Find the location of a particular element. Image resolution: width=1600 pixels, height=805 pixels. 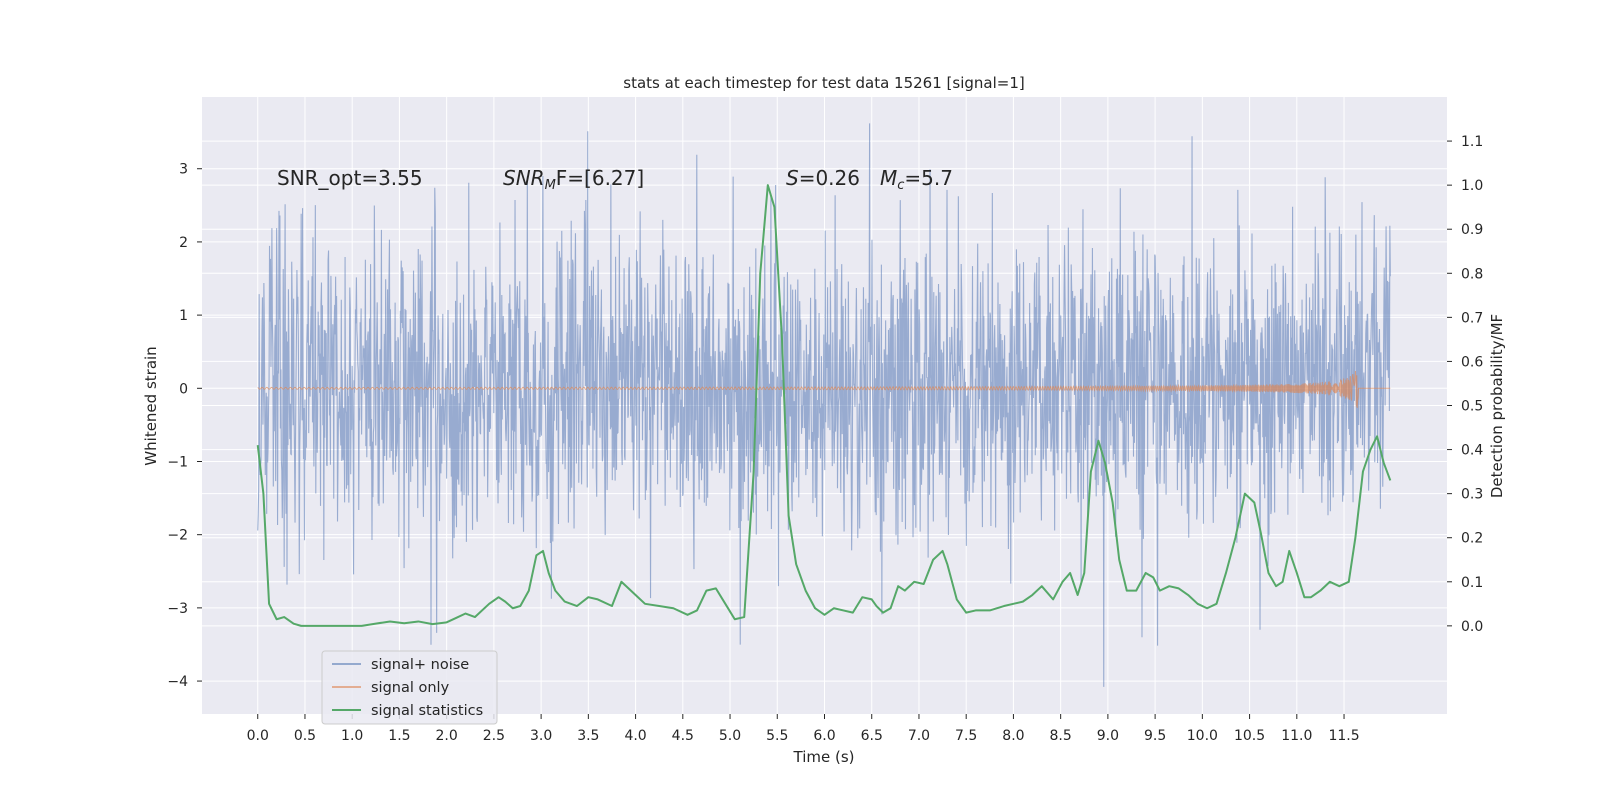

legend-label-signal-plus-noise: signal+ noise is located at coordinates (420, 665).